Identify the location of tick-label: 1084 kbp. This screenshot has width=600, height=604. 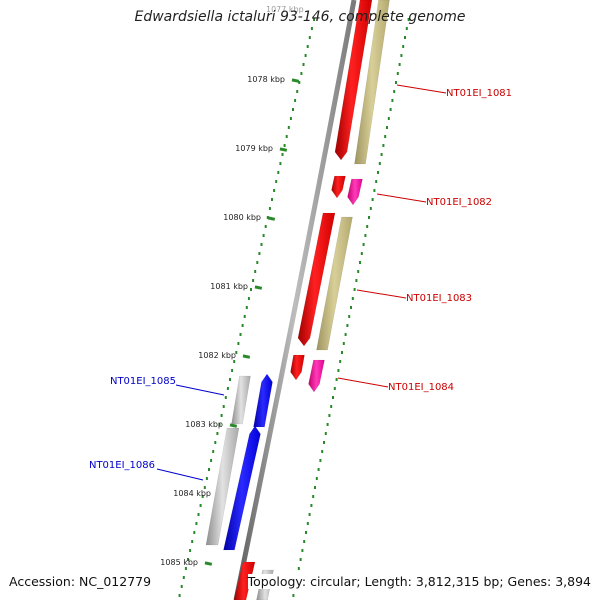
(192, 493).